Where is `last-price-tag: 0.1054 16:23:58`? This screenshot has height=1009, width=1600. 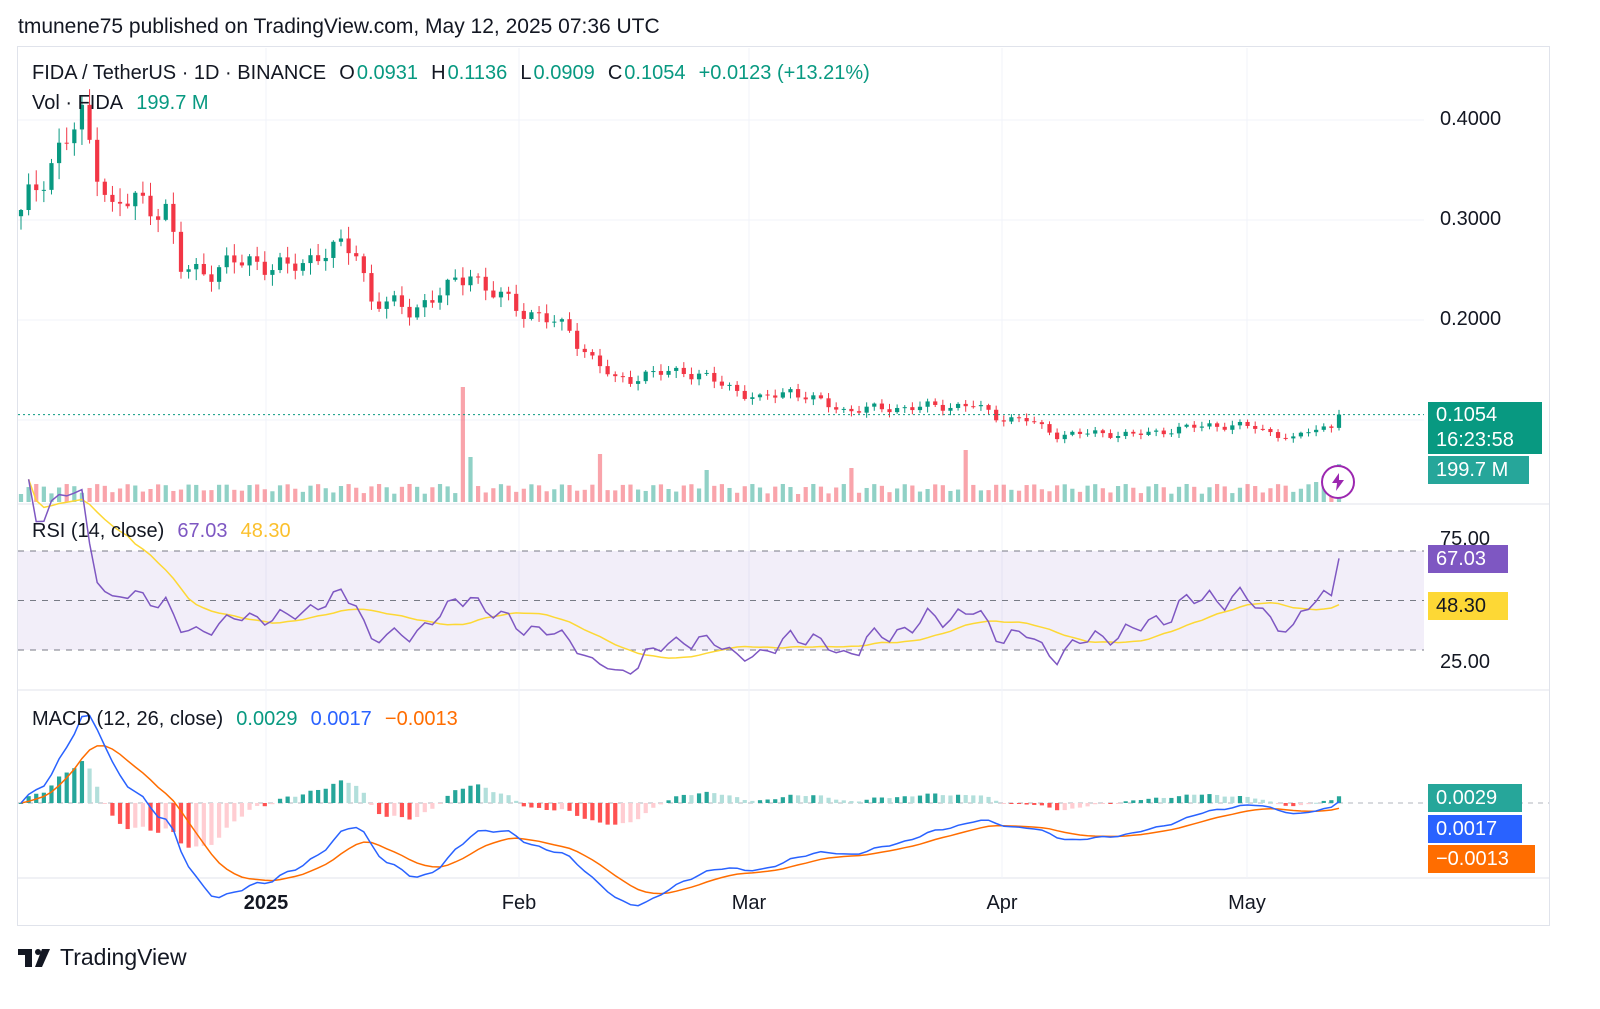
last-price-tag: 0.1054 16:23:58 is located at coordinates (1485, 428).